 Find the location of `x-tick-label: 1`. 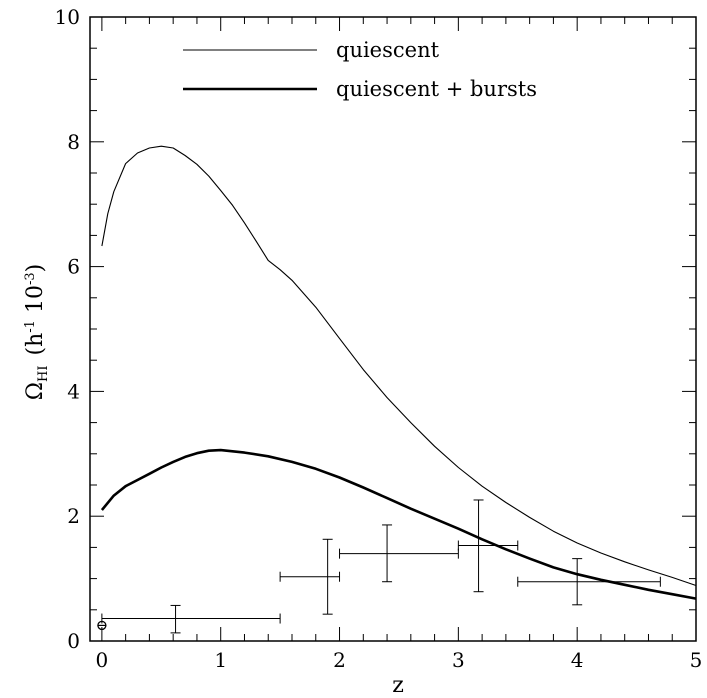

x-tick-label: 1 is located at coordinates (220, 660).